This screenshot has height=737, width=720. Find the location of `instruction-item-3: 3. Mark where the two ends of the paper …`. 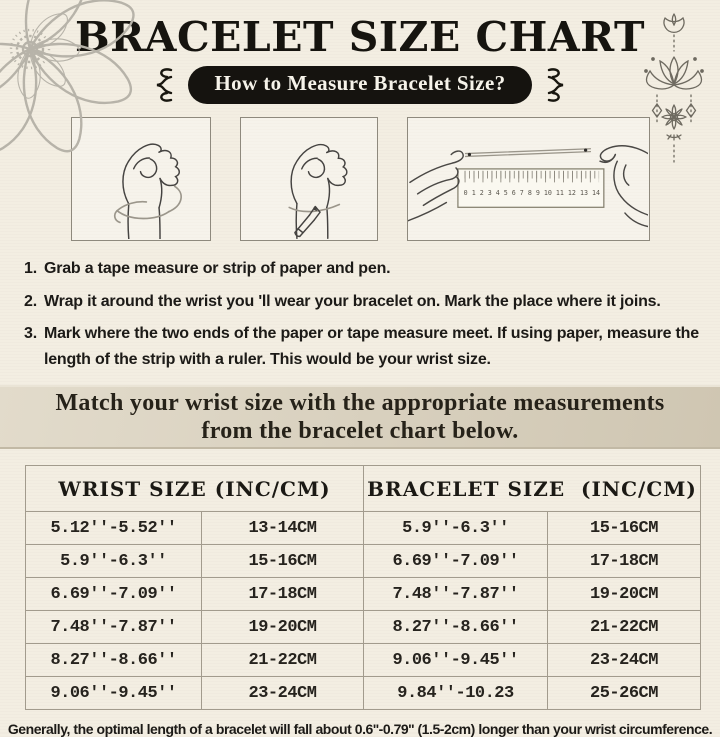

instruction-item-3: 3. Mark where the two ends of the paper … is located at coordinates (366, 346).